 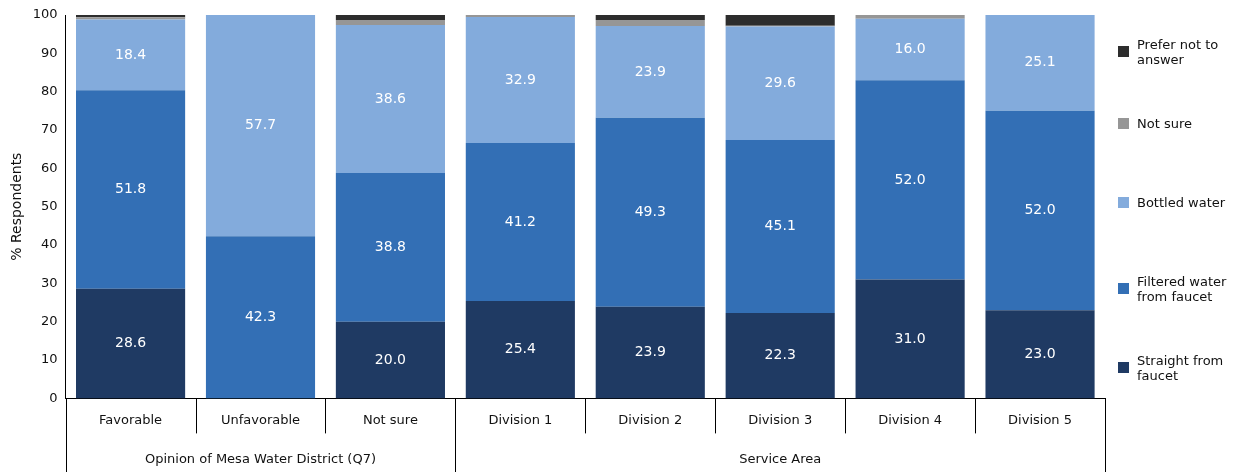 What do you see at coordinates (49, 359) in the screenshot?
I see `y-tick-label: 10` at bounding box center [49, 359].